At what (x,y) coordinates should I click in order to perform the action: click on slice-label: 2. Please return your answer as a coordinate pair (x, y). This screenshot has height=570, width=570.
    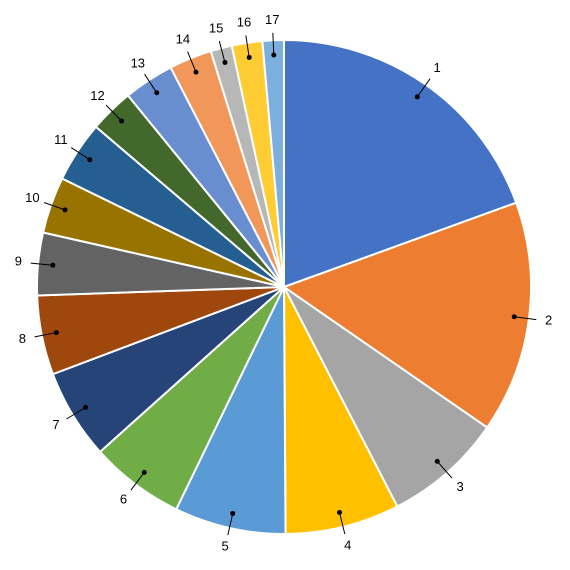
    Looking at the image, I should click on (548, 320).